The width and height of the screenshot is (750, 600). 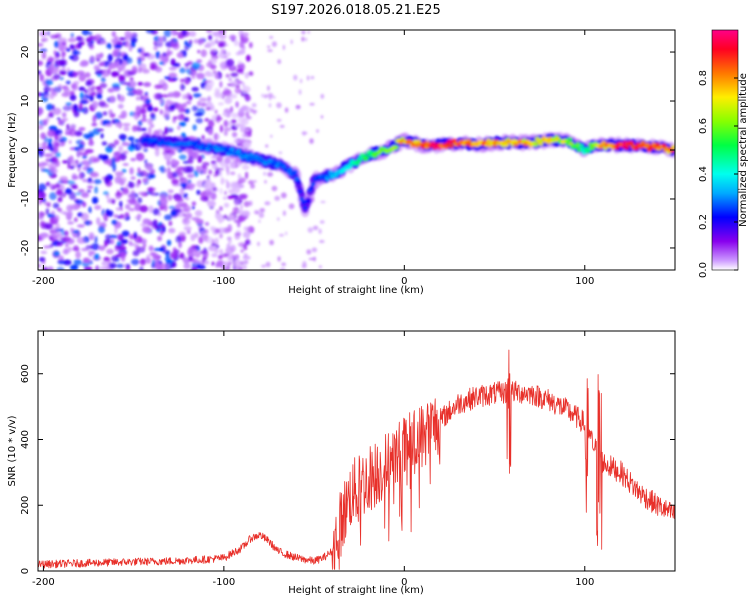 What do you see at coordinates (25, 52) in the screenshot?
I see `y-tick-label: 20` at bounding box center [25, 52].